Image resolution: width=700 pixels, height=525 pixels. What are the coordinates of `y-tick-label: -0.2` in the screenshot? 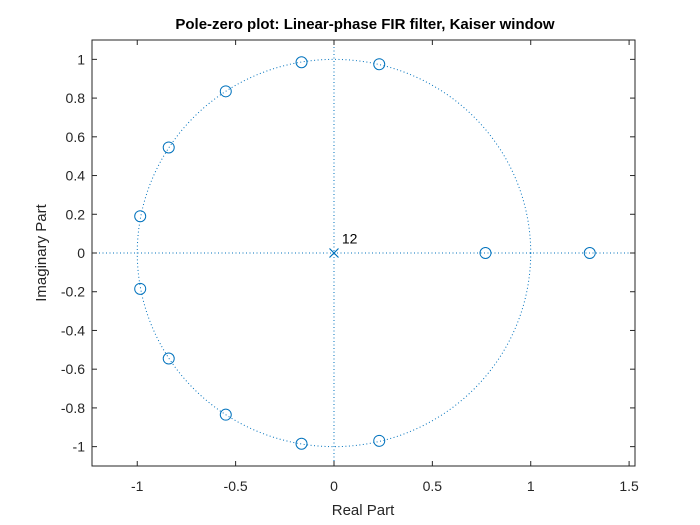 It's located at (73, 292).